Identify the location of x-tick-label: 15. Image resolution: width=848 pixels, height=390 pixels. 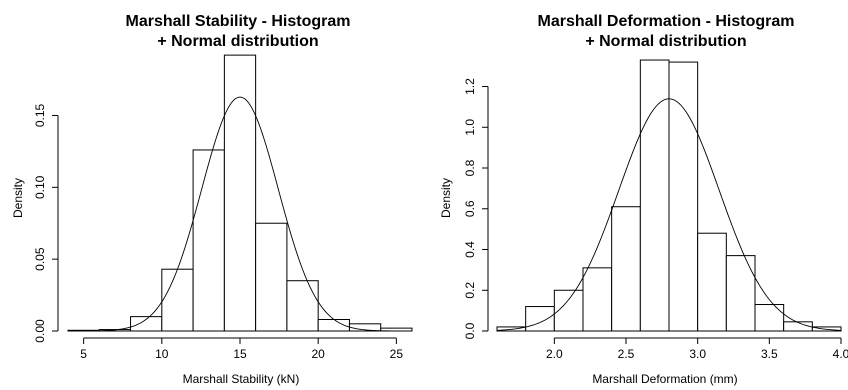
(240, 354).